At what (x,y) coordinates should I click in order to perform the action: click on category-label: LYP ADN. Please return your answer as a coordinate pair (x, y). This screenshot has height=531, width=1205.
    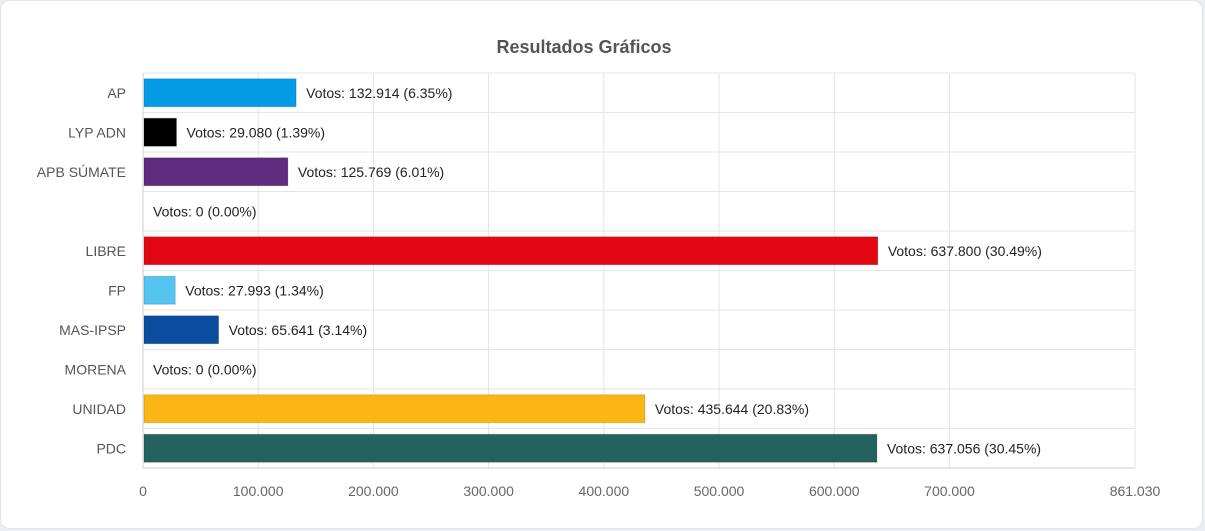
    Looking at the image, I should click on (97, 132).